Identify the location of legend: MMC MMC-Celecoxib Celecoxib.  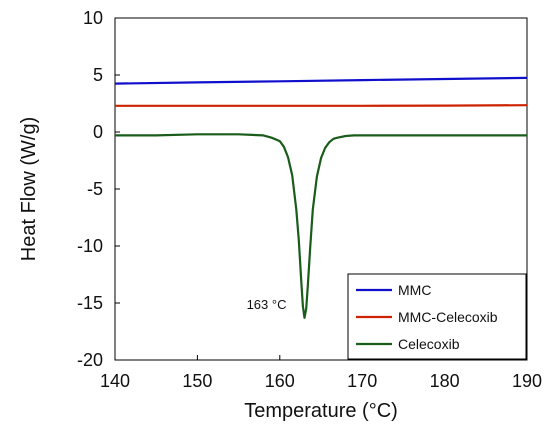
(437, 316).